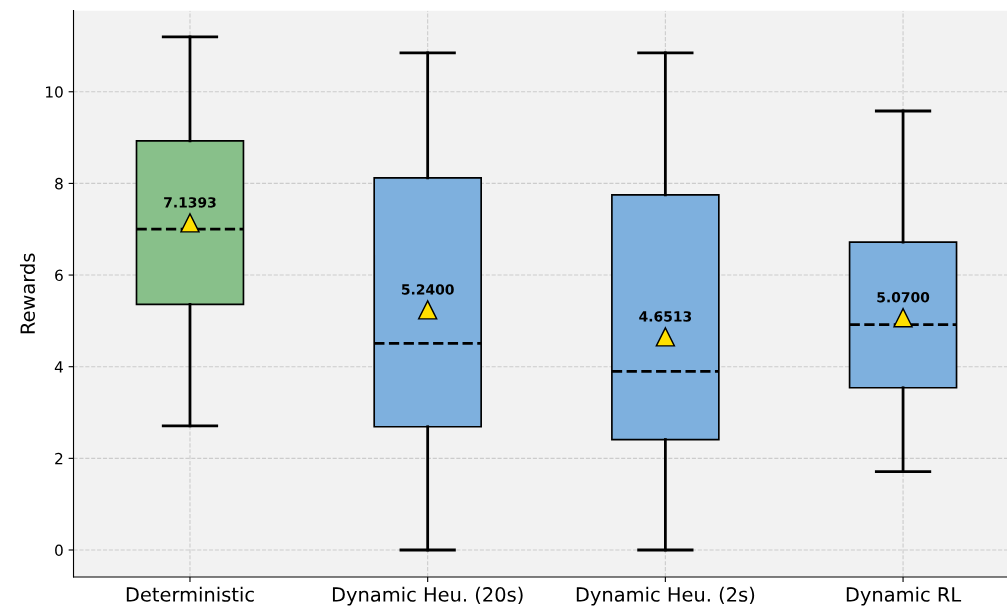 The height and width of the screenshot is (609, 1007). Describe the element at coordinates (58, 367) in the screenshot. I see `y-tick-label: 4` at that location.